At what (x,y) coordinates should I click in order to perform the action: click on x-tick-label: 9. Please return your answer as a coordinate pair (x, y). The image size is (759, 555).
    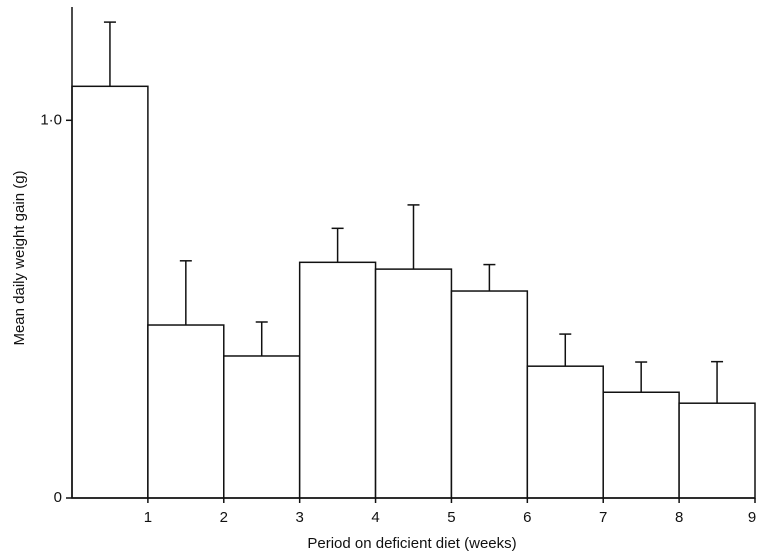
    Looking at the image, I should click on (752, 517).